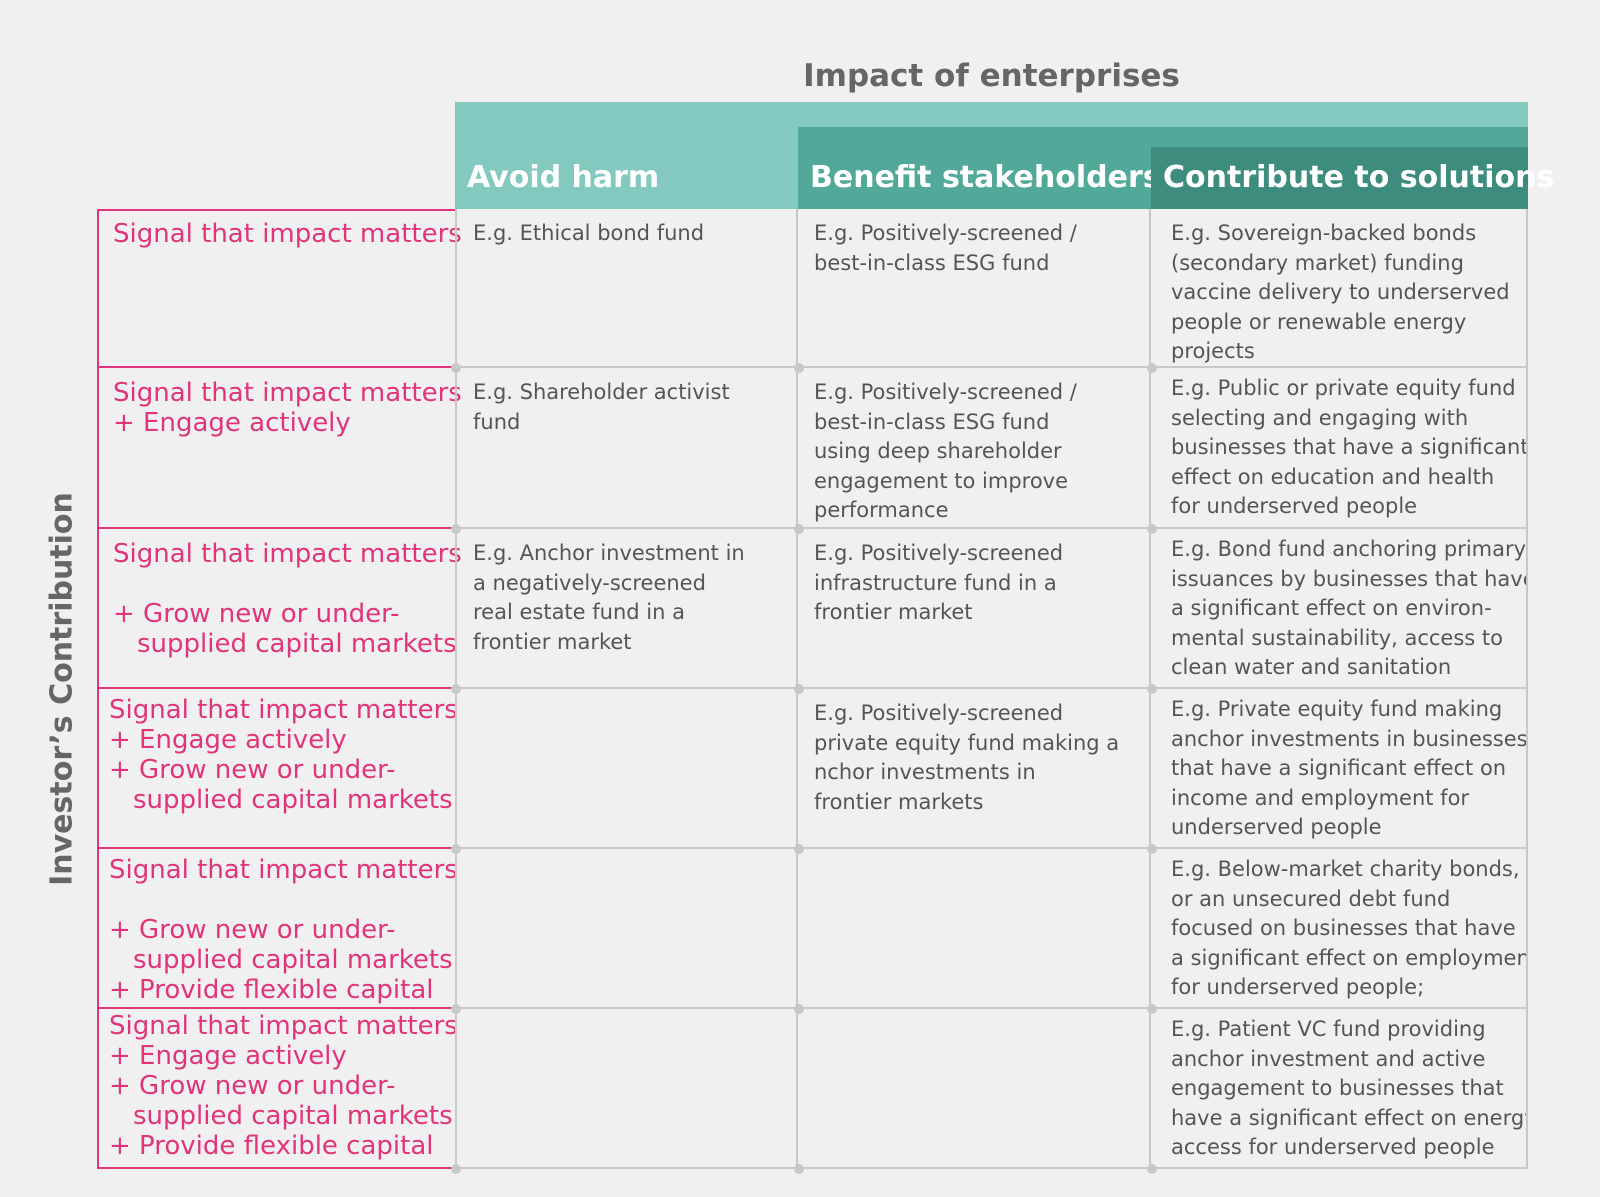 The image size is (1600, 1197). Describe the element at coordinates (279, 288) in the screenshot. I see `row-label-box: Signal that impact matters` at that location.